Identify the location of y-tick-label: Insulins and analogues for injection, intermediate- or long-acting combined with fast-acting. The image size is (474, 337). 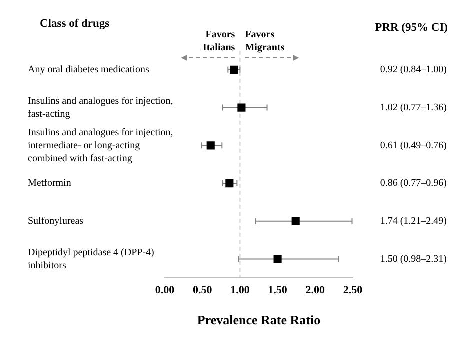
(101, 145).